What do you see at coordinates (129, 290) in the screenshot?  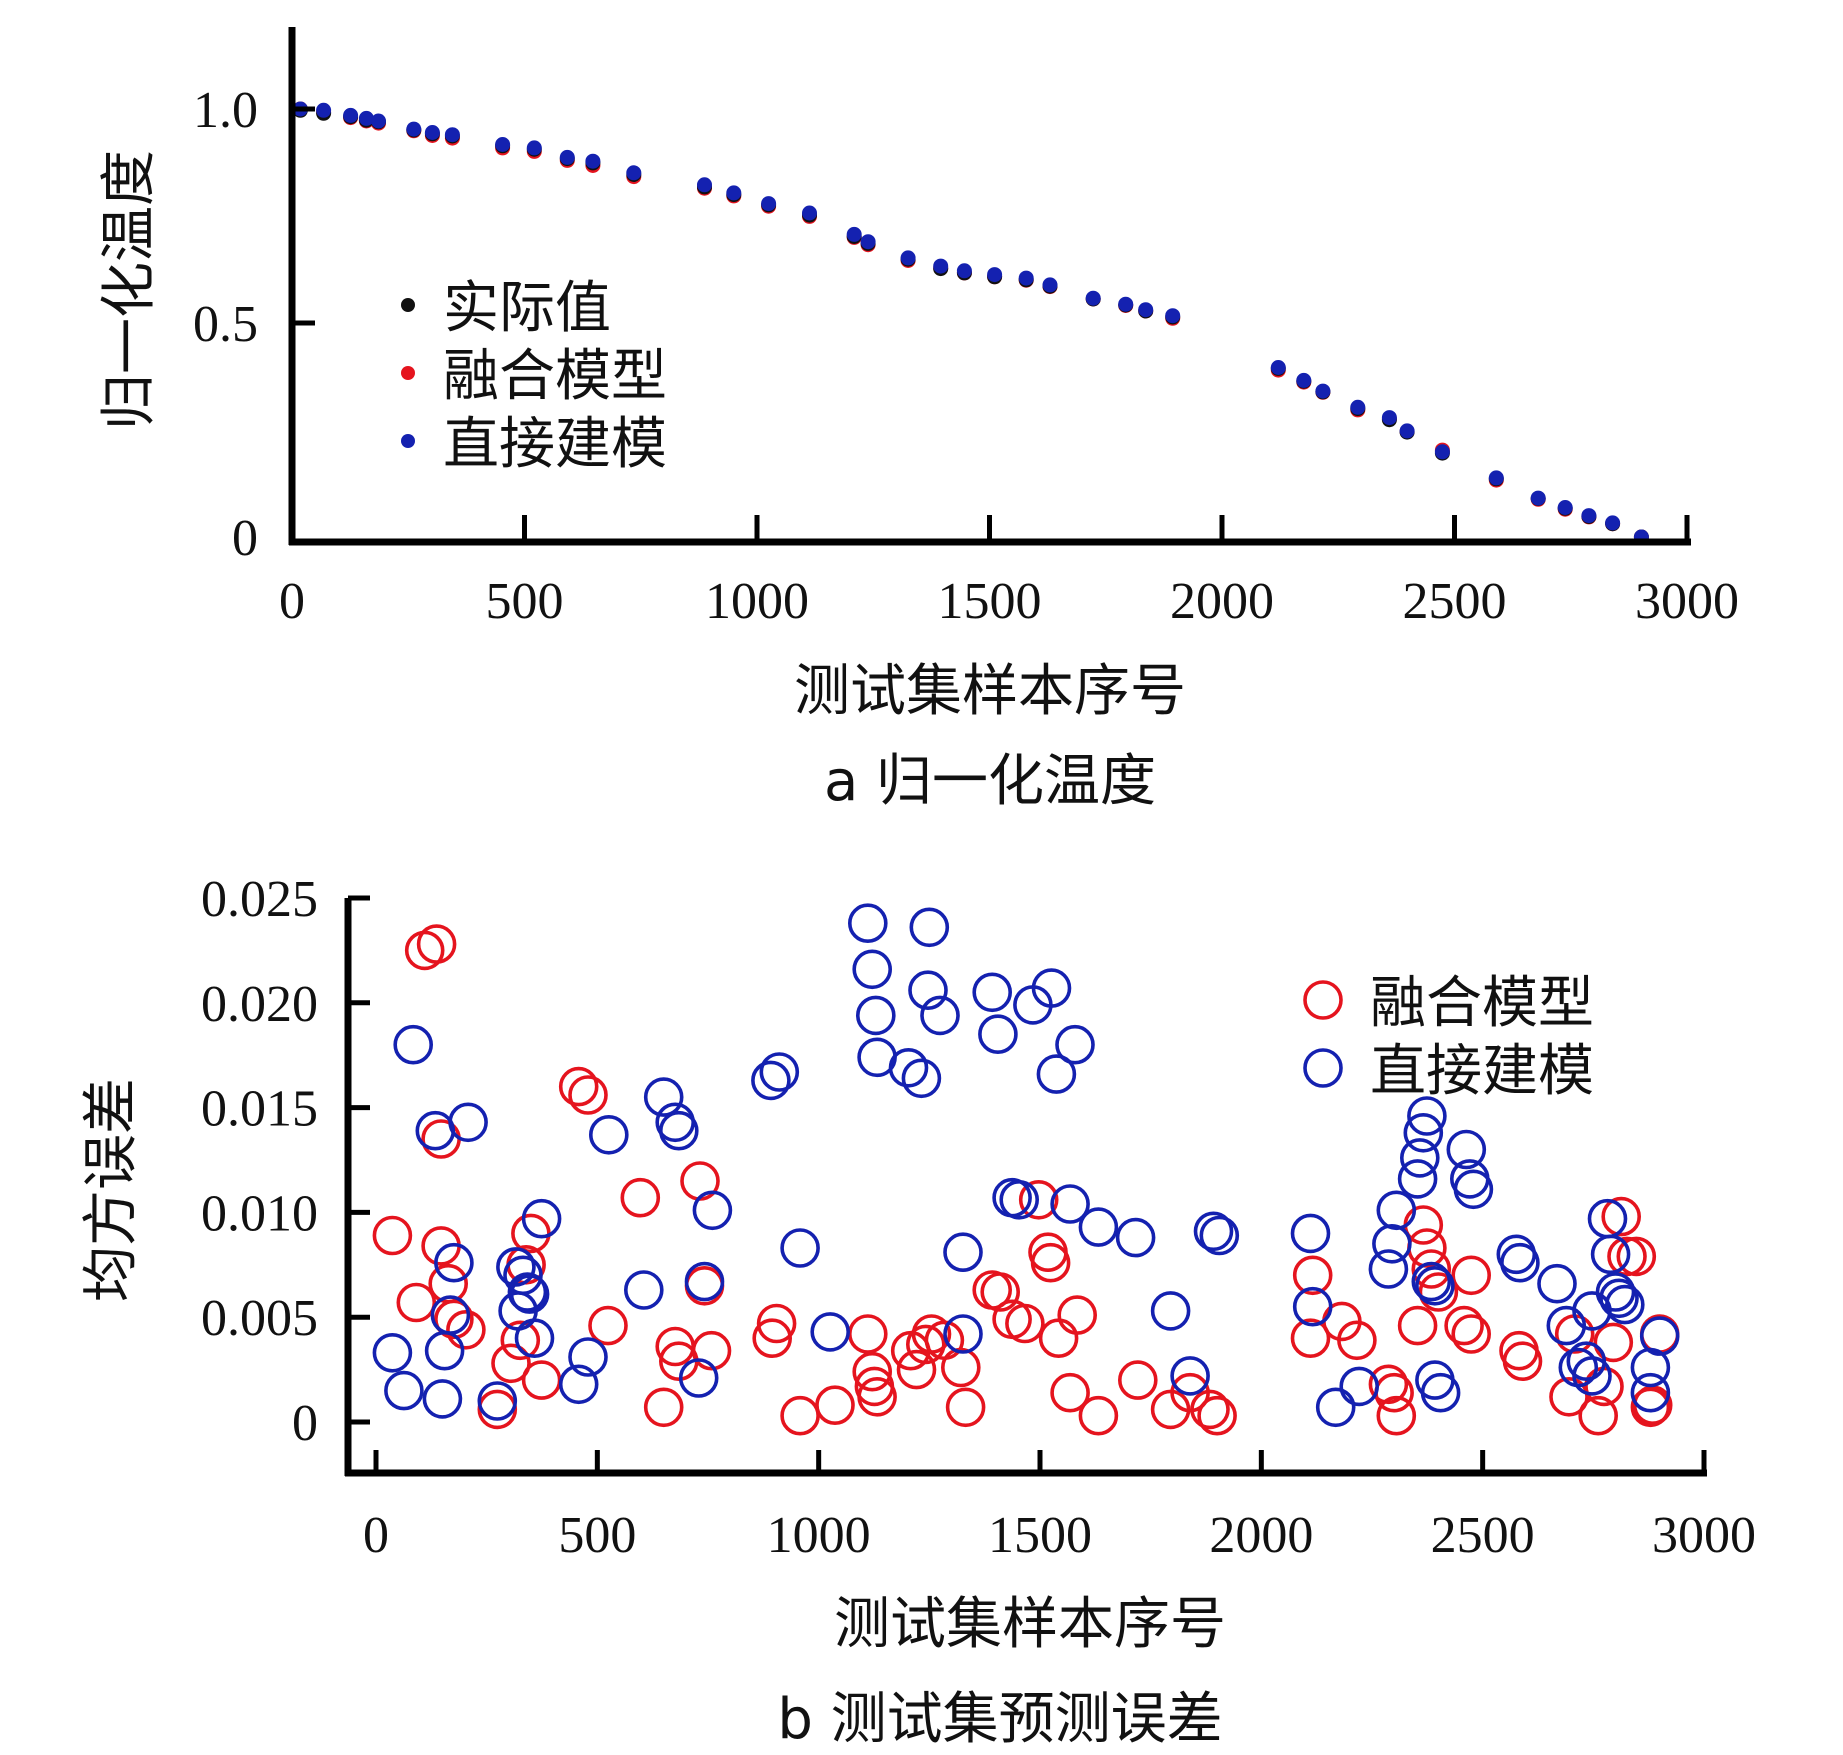 I see `panel-a-y-axis-title: 归一化温度` at bounding box center [129, 290].